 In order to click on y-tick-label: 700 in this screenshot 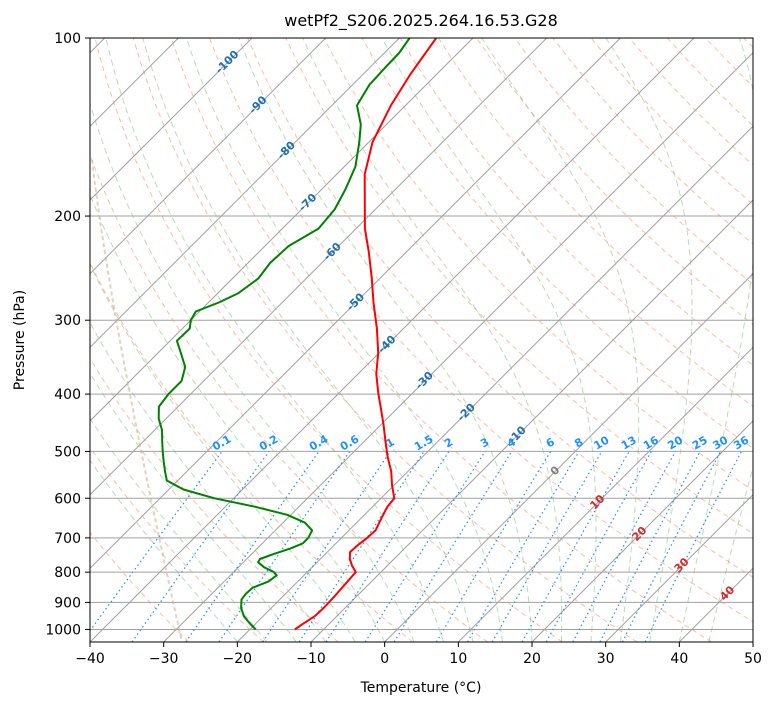, I will do `click(67, 539)`.